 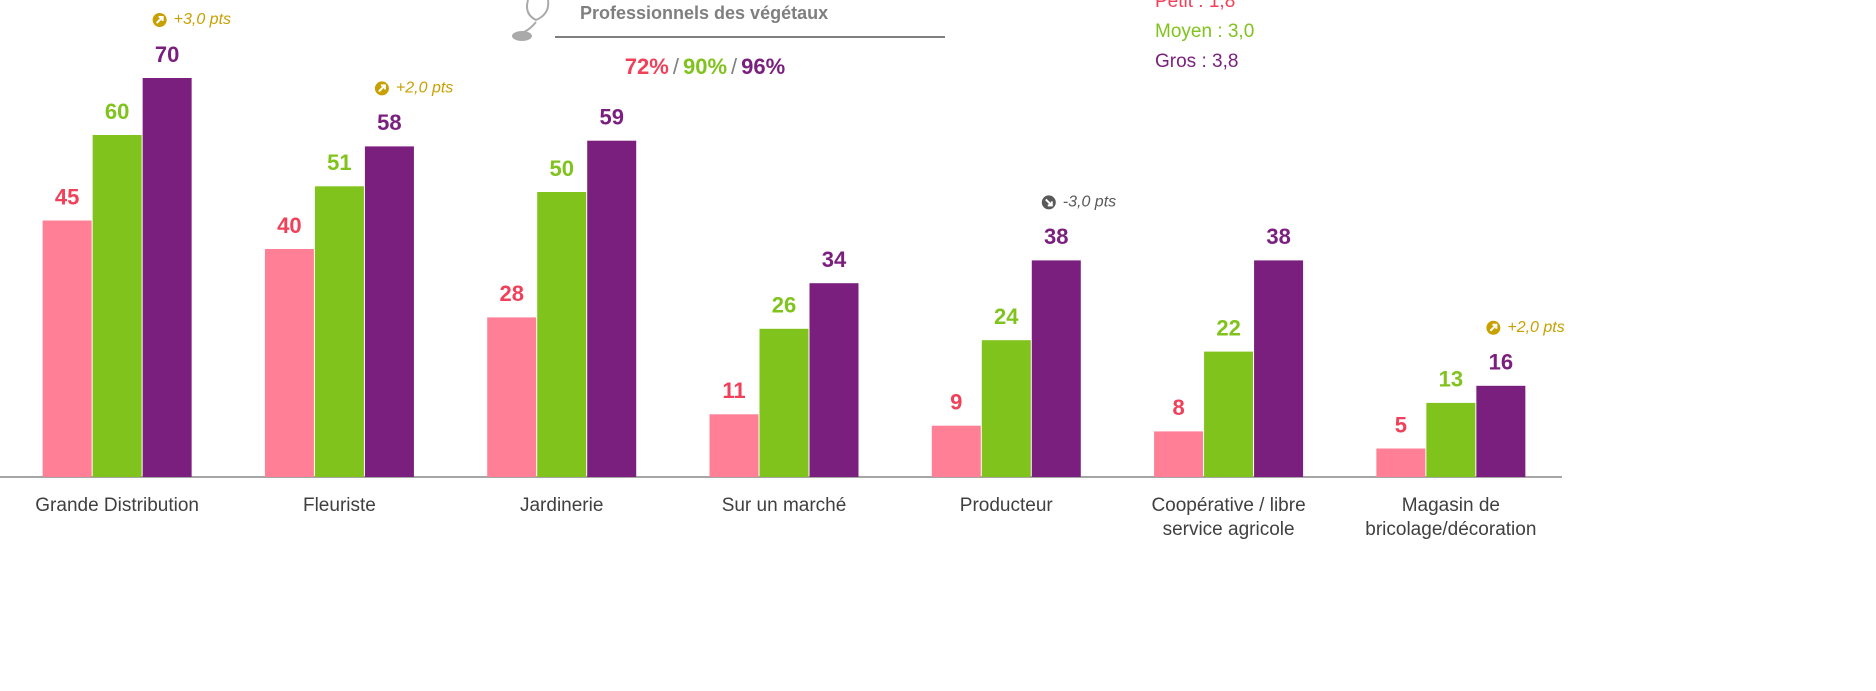 What do you see at coordinates (1451, 379) in the screenshot?
I see `value-label: 13` at bounding box center [1451, 379].